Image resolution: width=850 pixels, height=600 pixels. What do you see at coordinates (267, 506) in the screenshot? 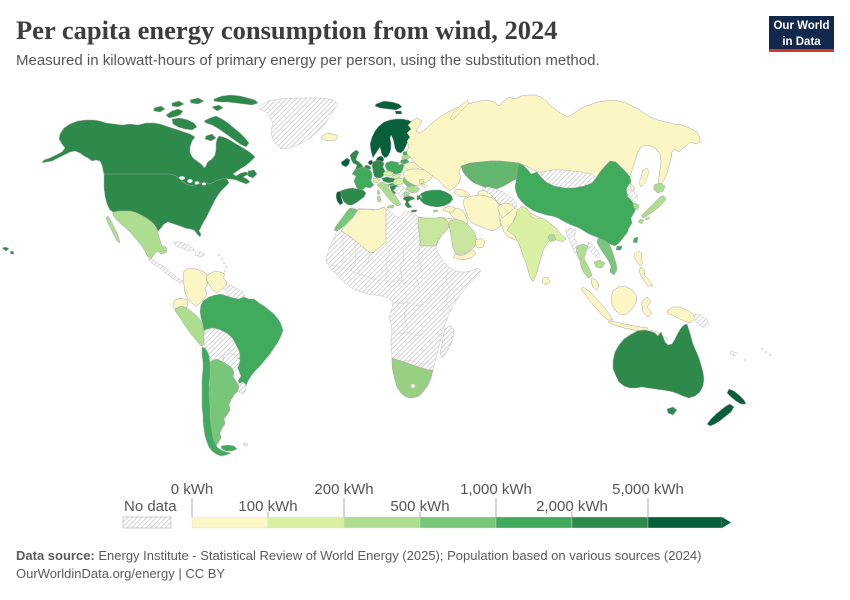
I see `svg-text: 100 kWh` at bounding box center [267, 506].